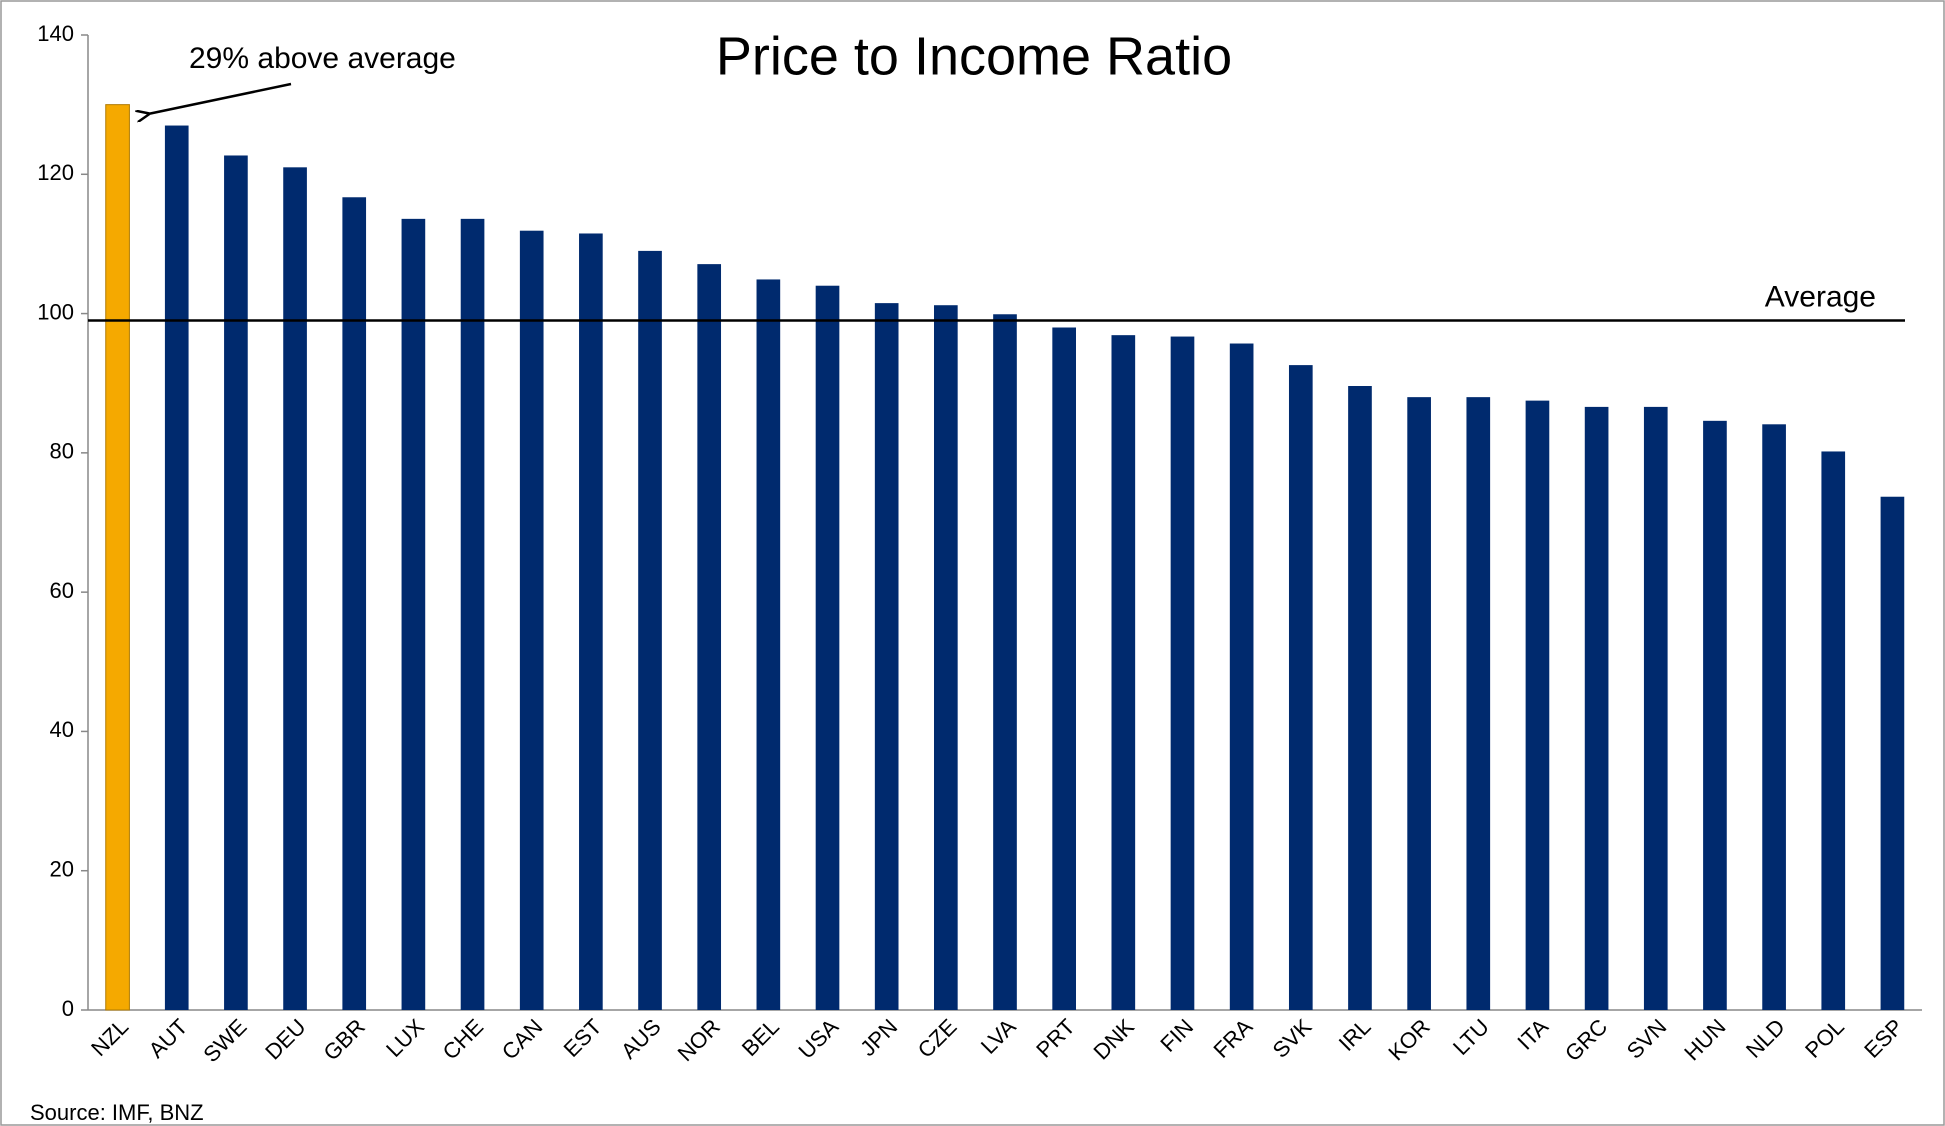 The width and height of the screenshot is (1945, 1126). Describe the element at coordinates (62, 451) in the screenshot. I see `y-tick-label: 80` at that location.